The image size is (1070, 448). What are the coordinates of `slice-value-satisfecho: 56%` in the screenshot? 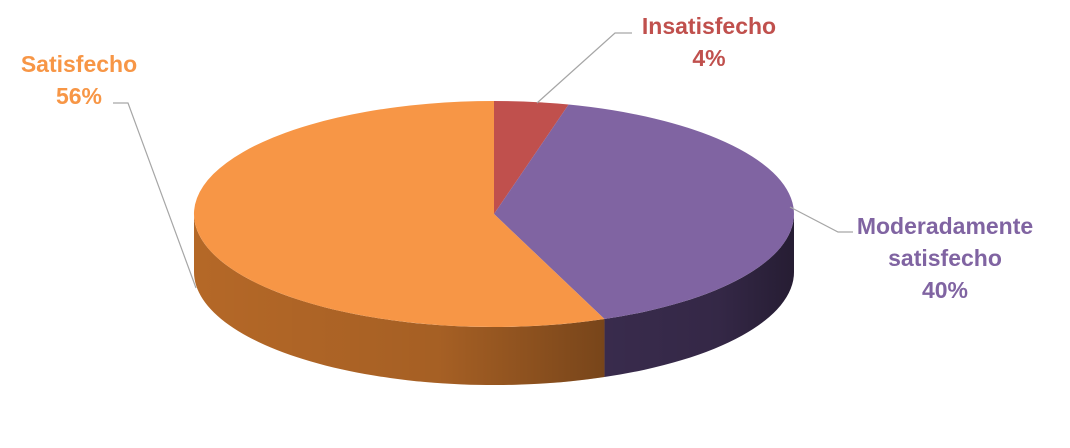 It's located at (79, 96).